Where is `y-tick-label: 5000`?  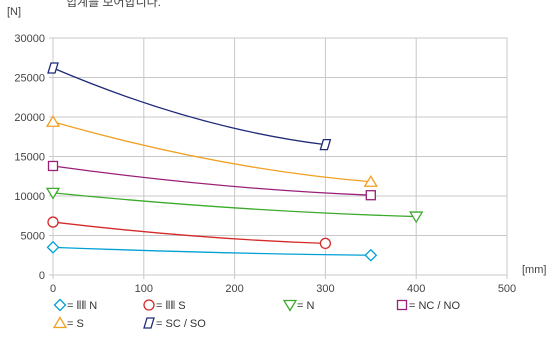
y-tick-label: 5000 is located at coordinates (33, 237).